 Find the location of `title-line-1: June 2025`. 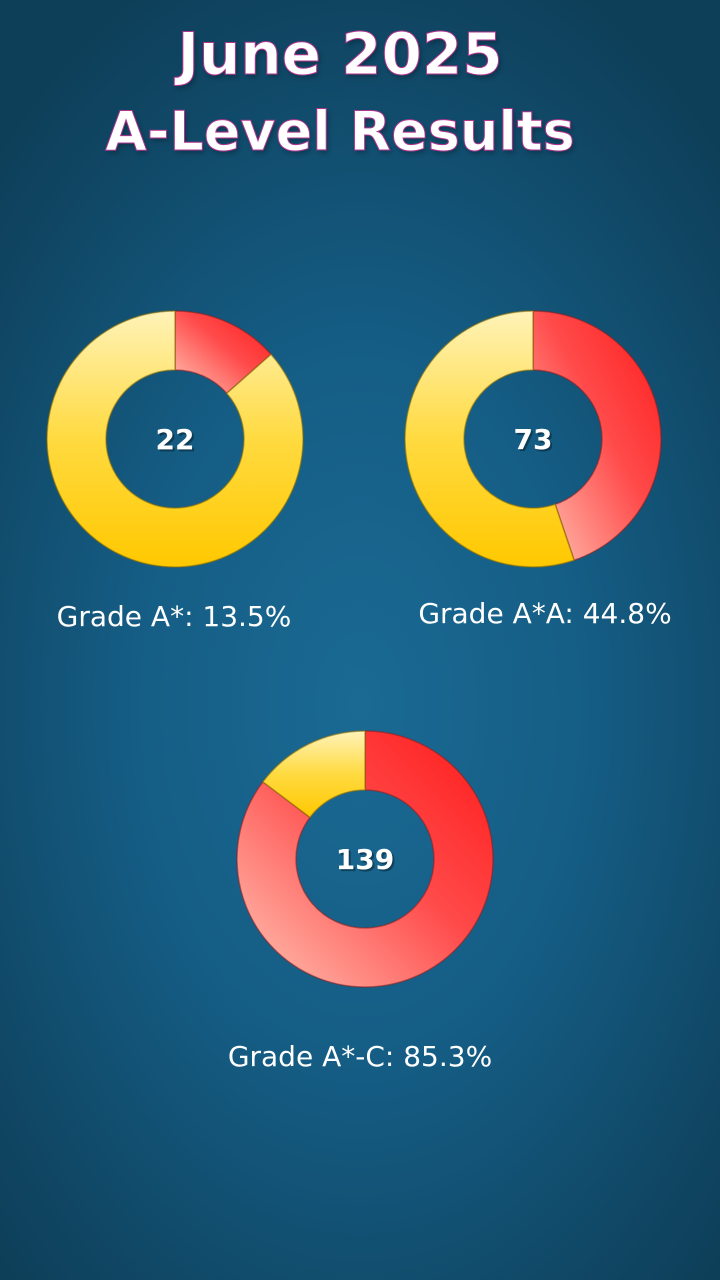

title-line-1: June 2025 is located at coordinates (340, 54).